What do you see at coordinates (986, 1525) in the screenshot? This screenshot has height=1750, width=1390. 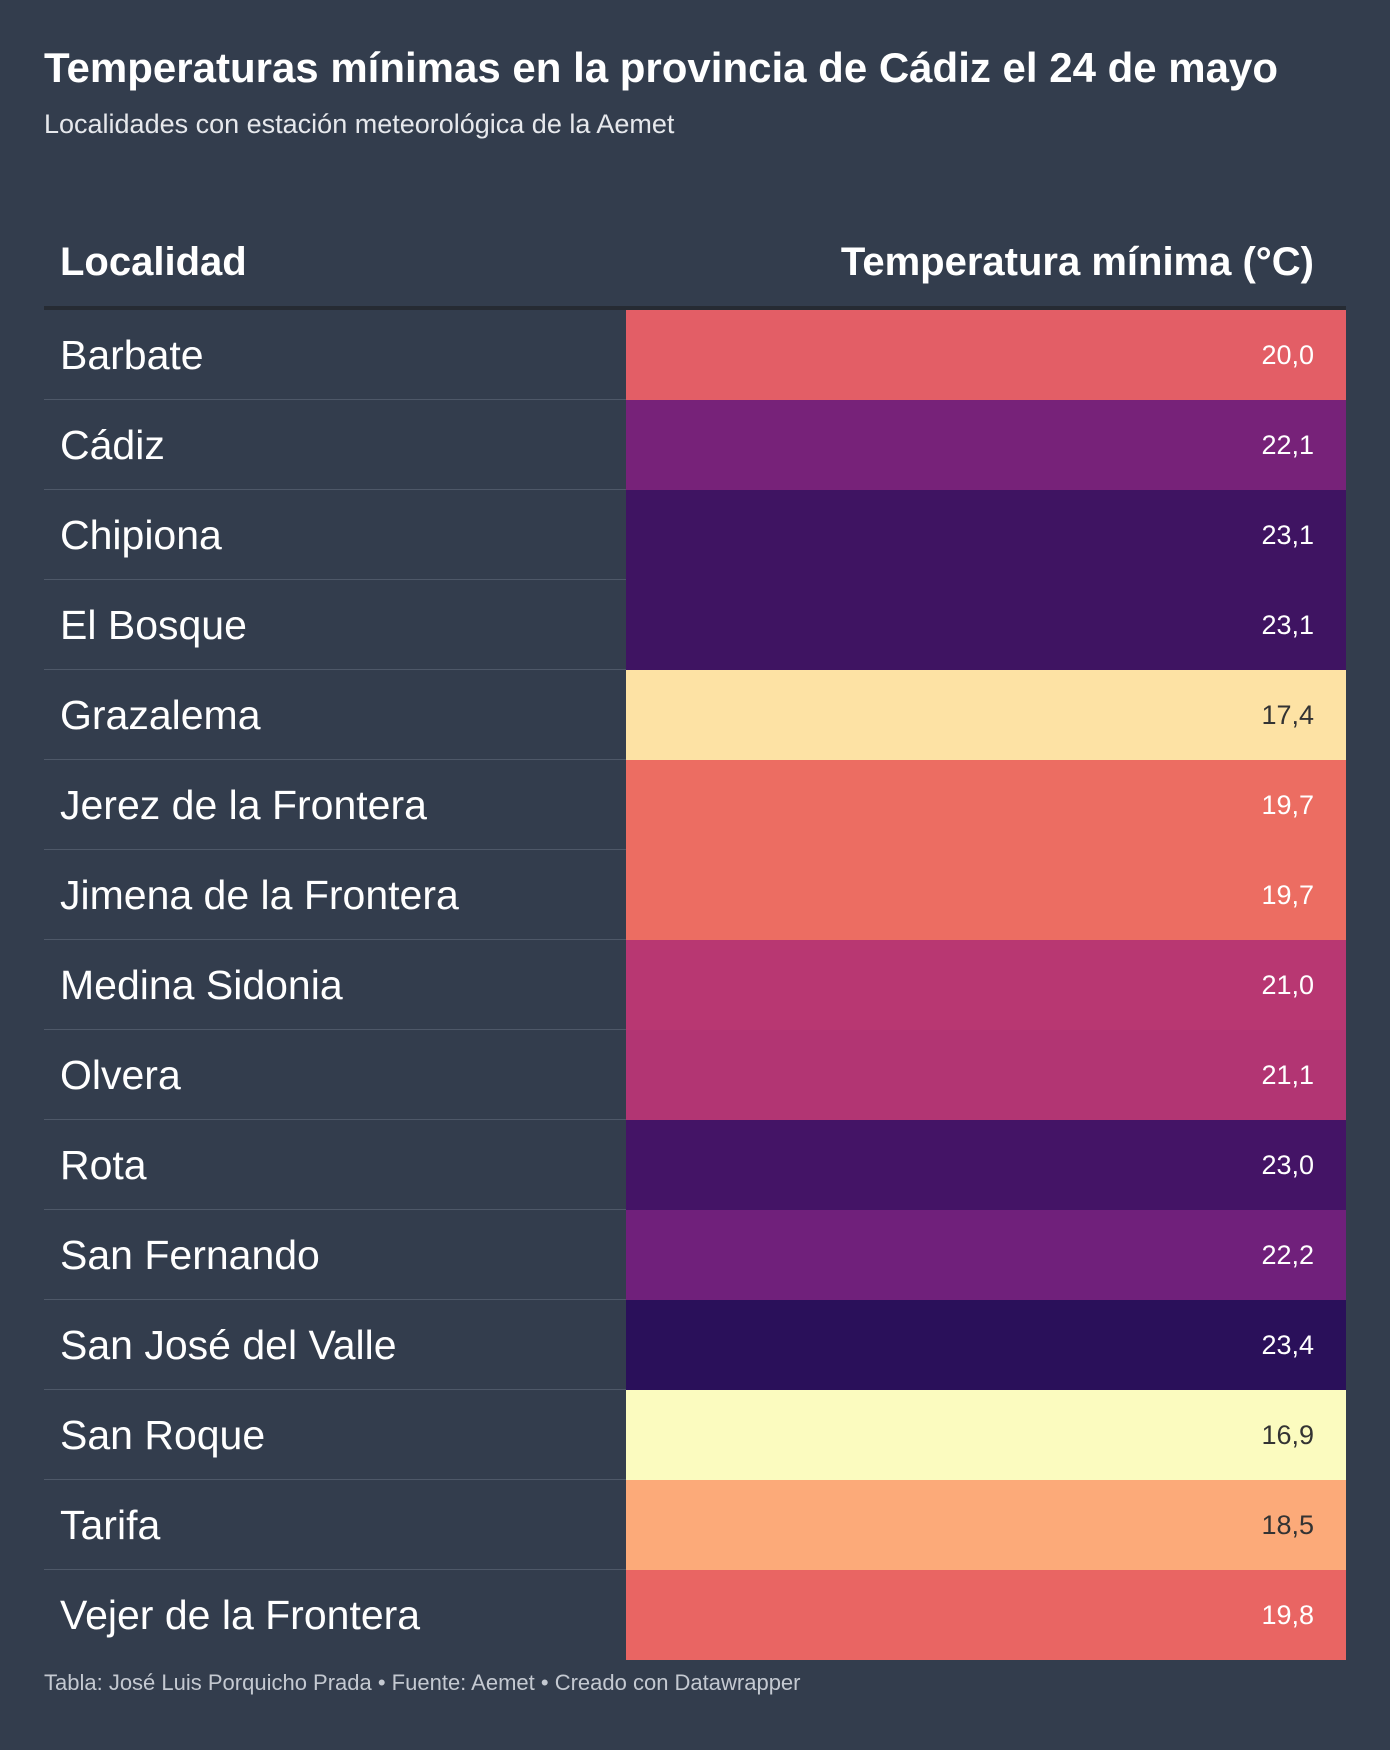 I see `temperature-heat-cell: 18,5` at bounding box center [986, 1525].